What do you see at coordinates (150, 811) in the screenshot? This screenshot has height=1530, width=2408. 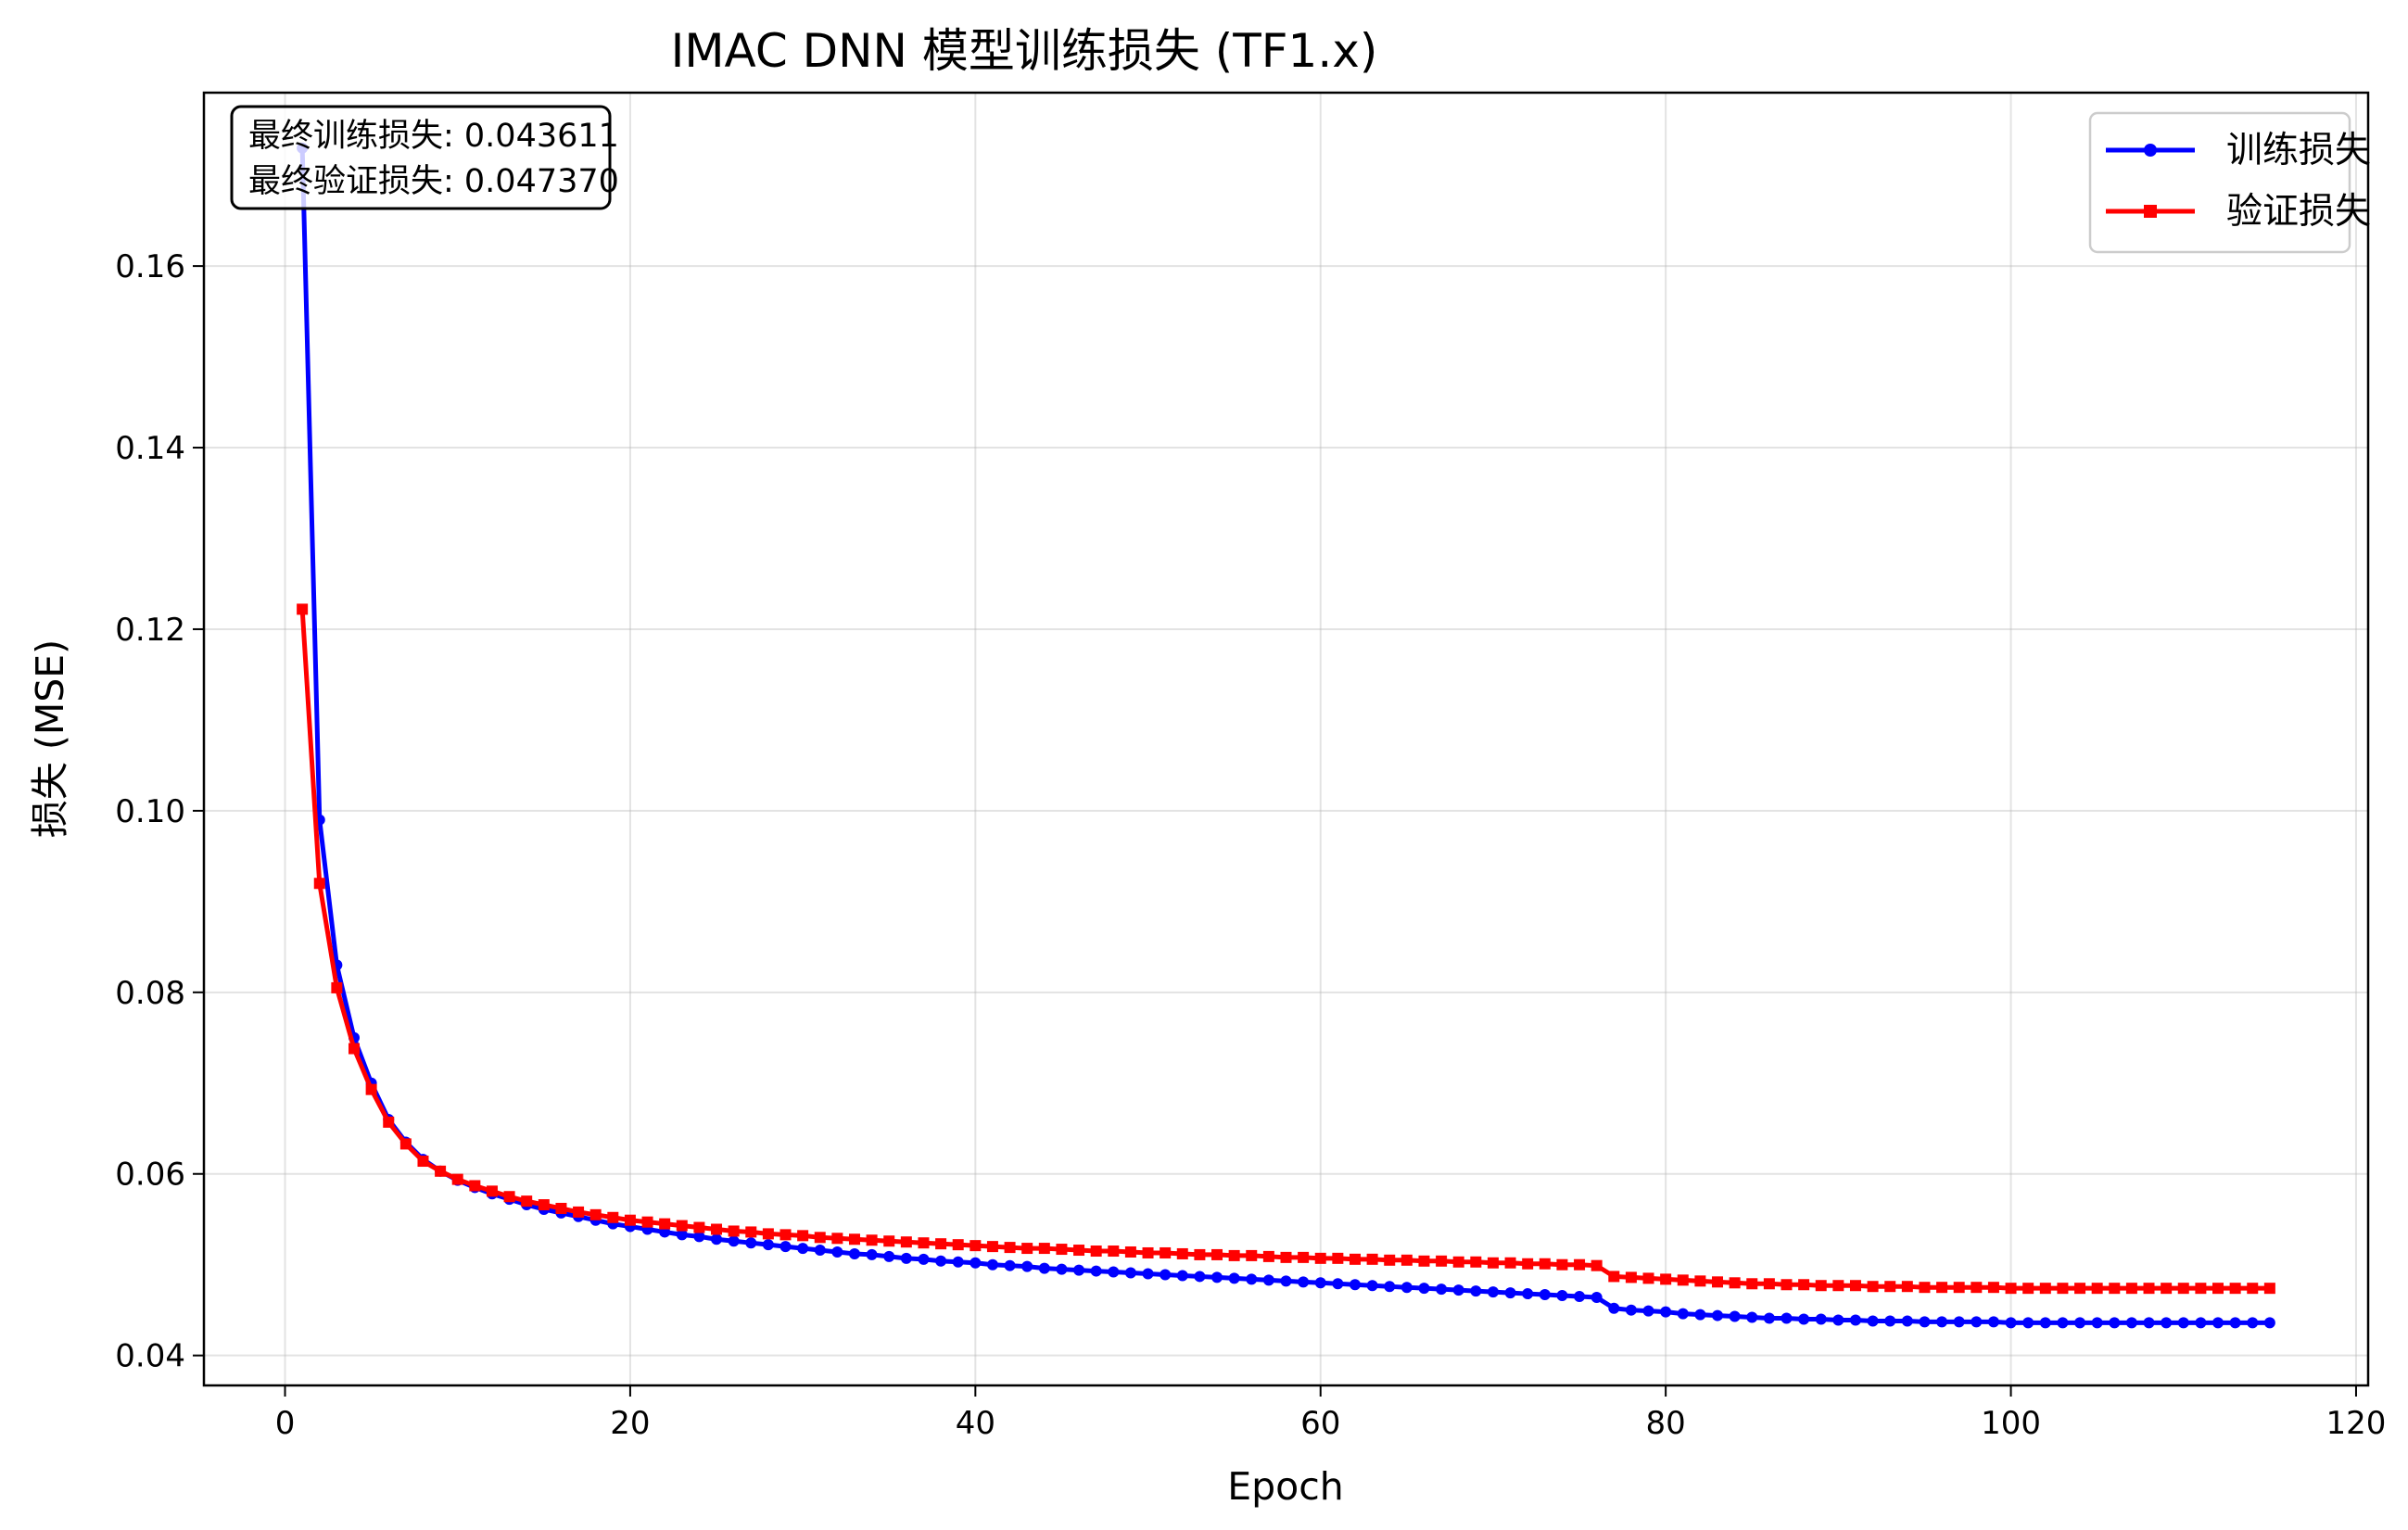 I see `y-tick-label: 0.10` at bounding box center [150, 811].